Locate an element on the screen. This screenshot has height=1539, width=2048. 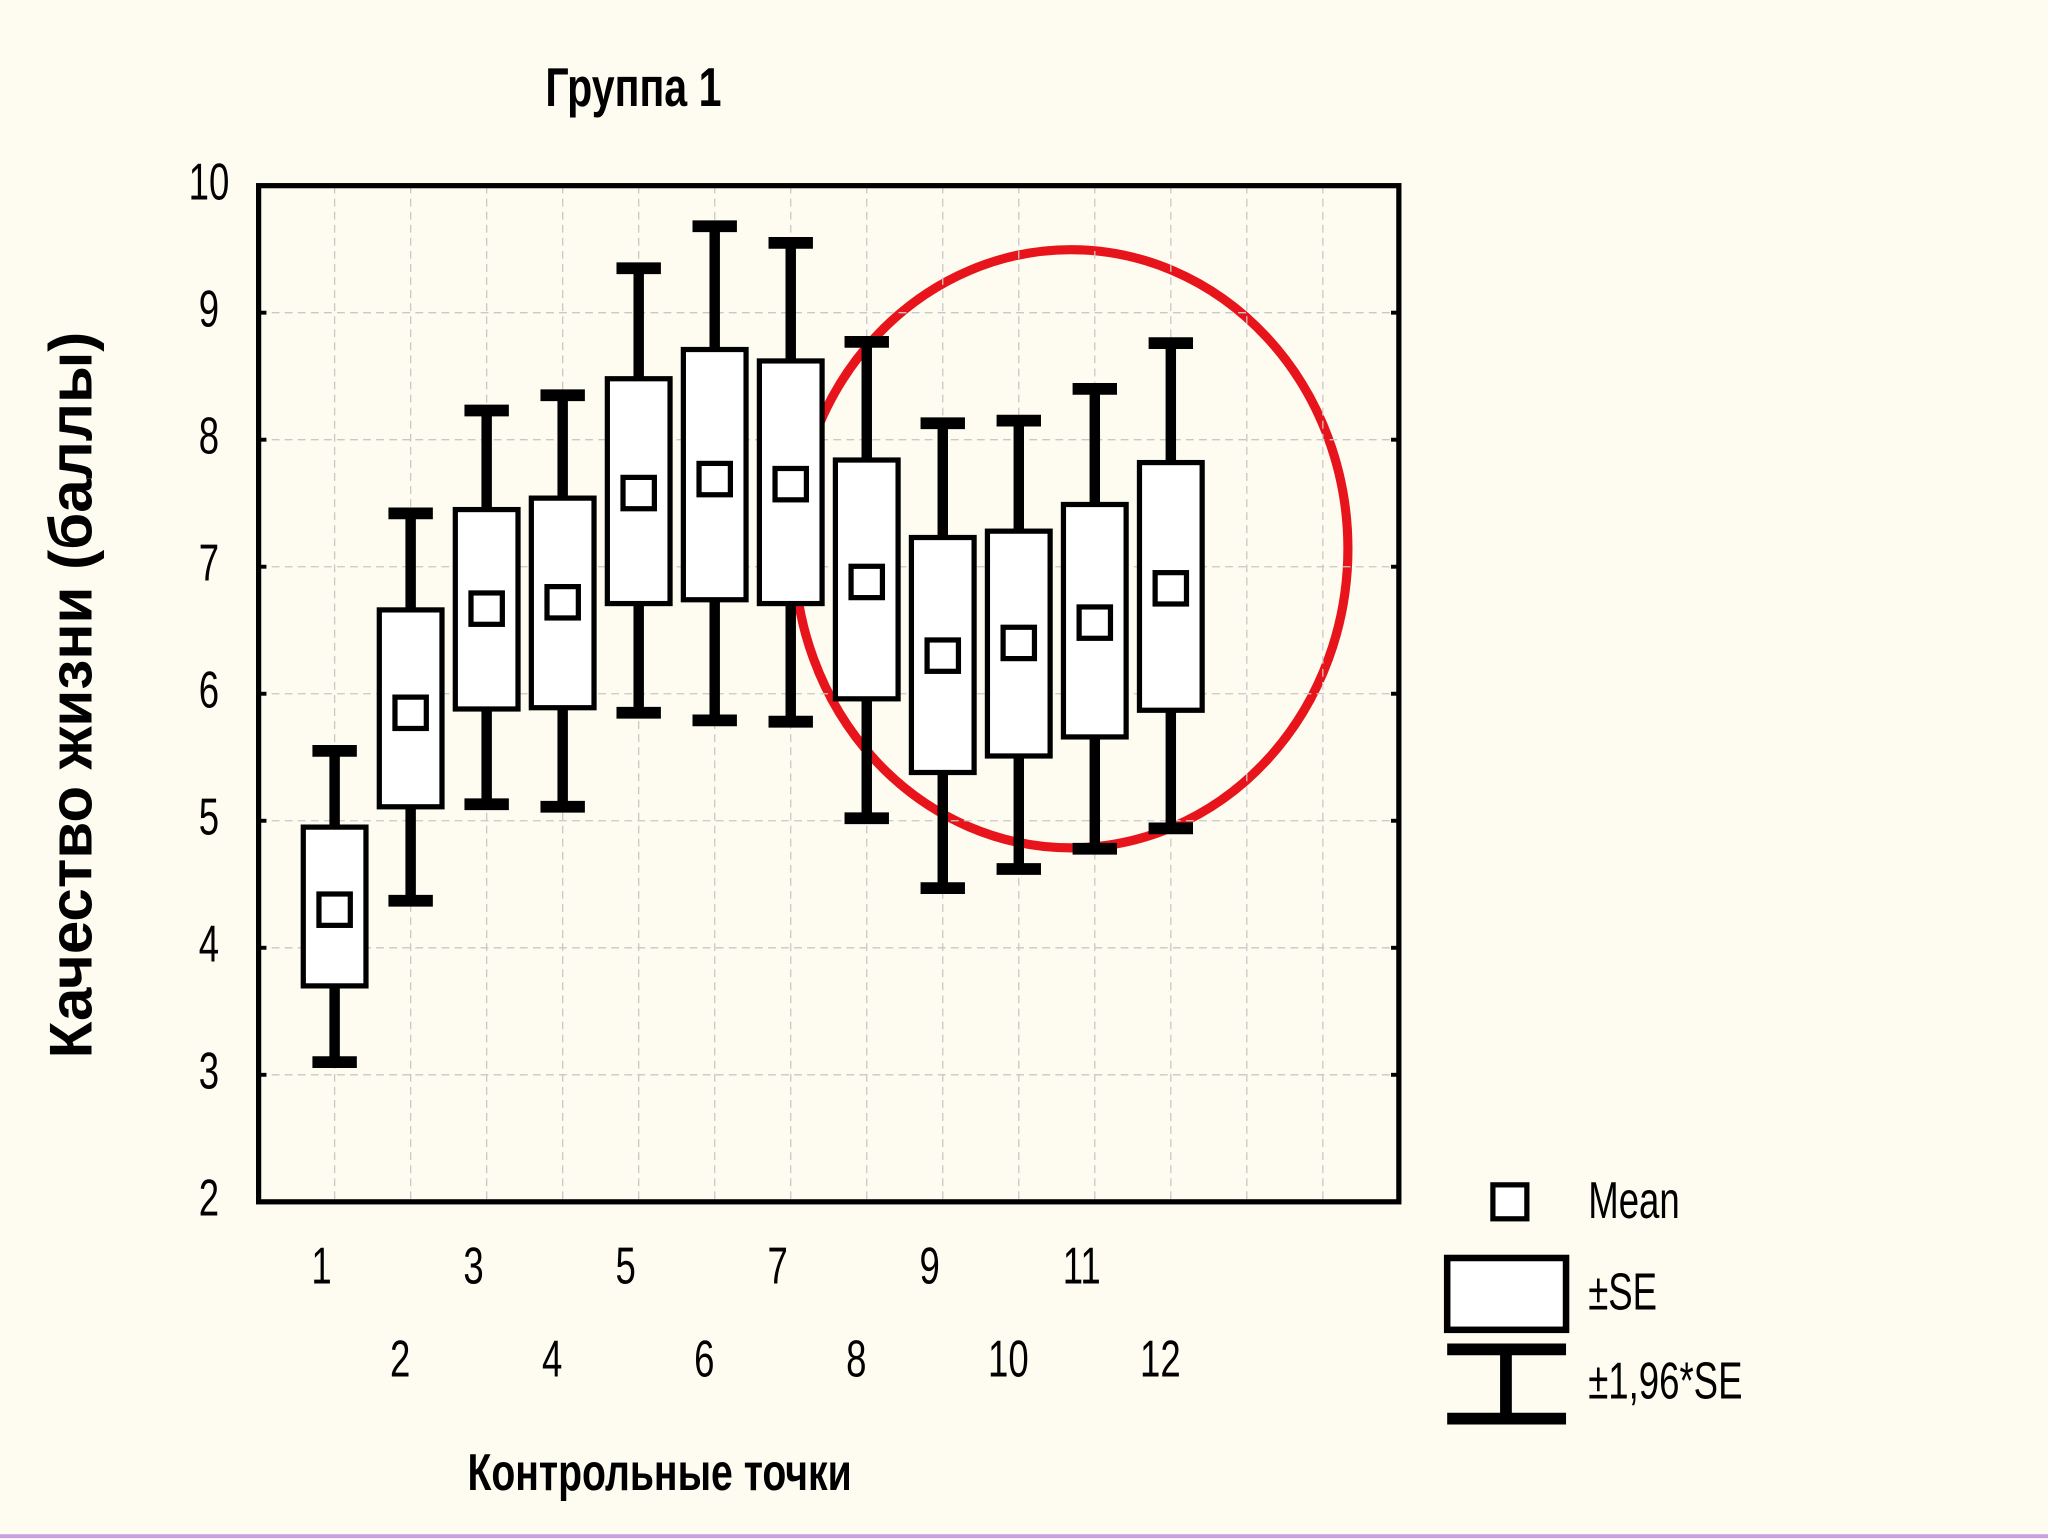
legend-label: ±1,96*SE is located at coordinates (1665, 1380).